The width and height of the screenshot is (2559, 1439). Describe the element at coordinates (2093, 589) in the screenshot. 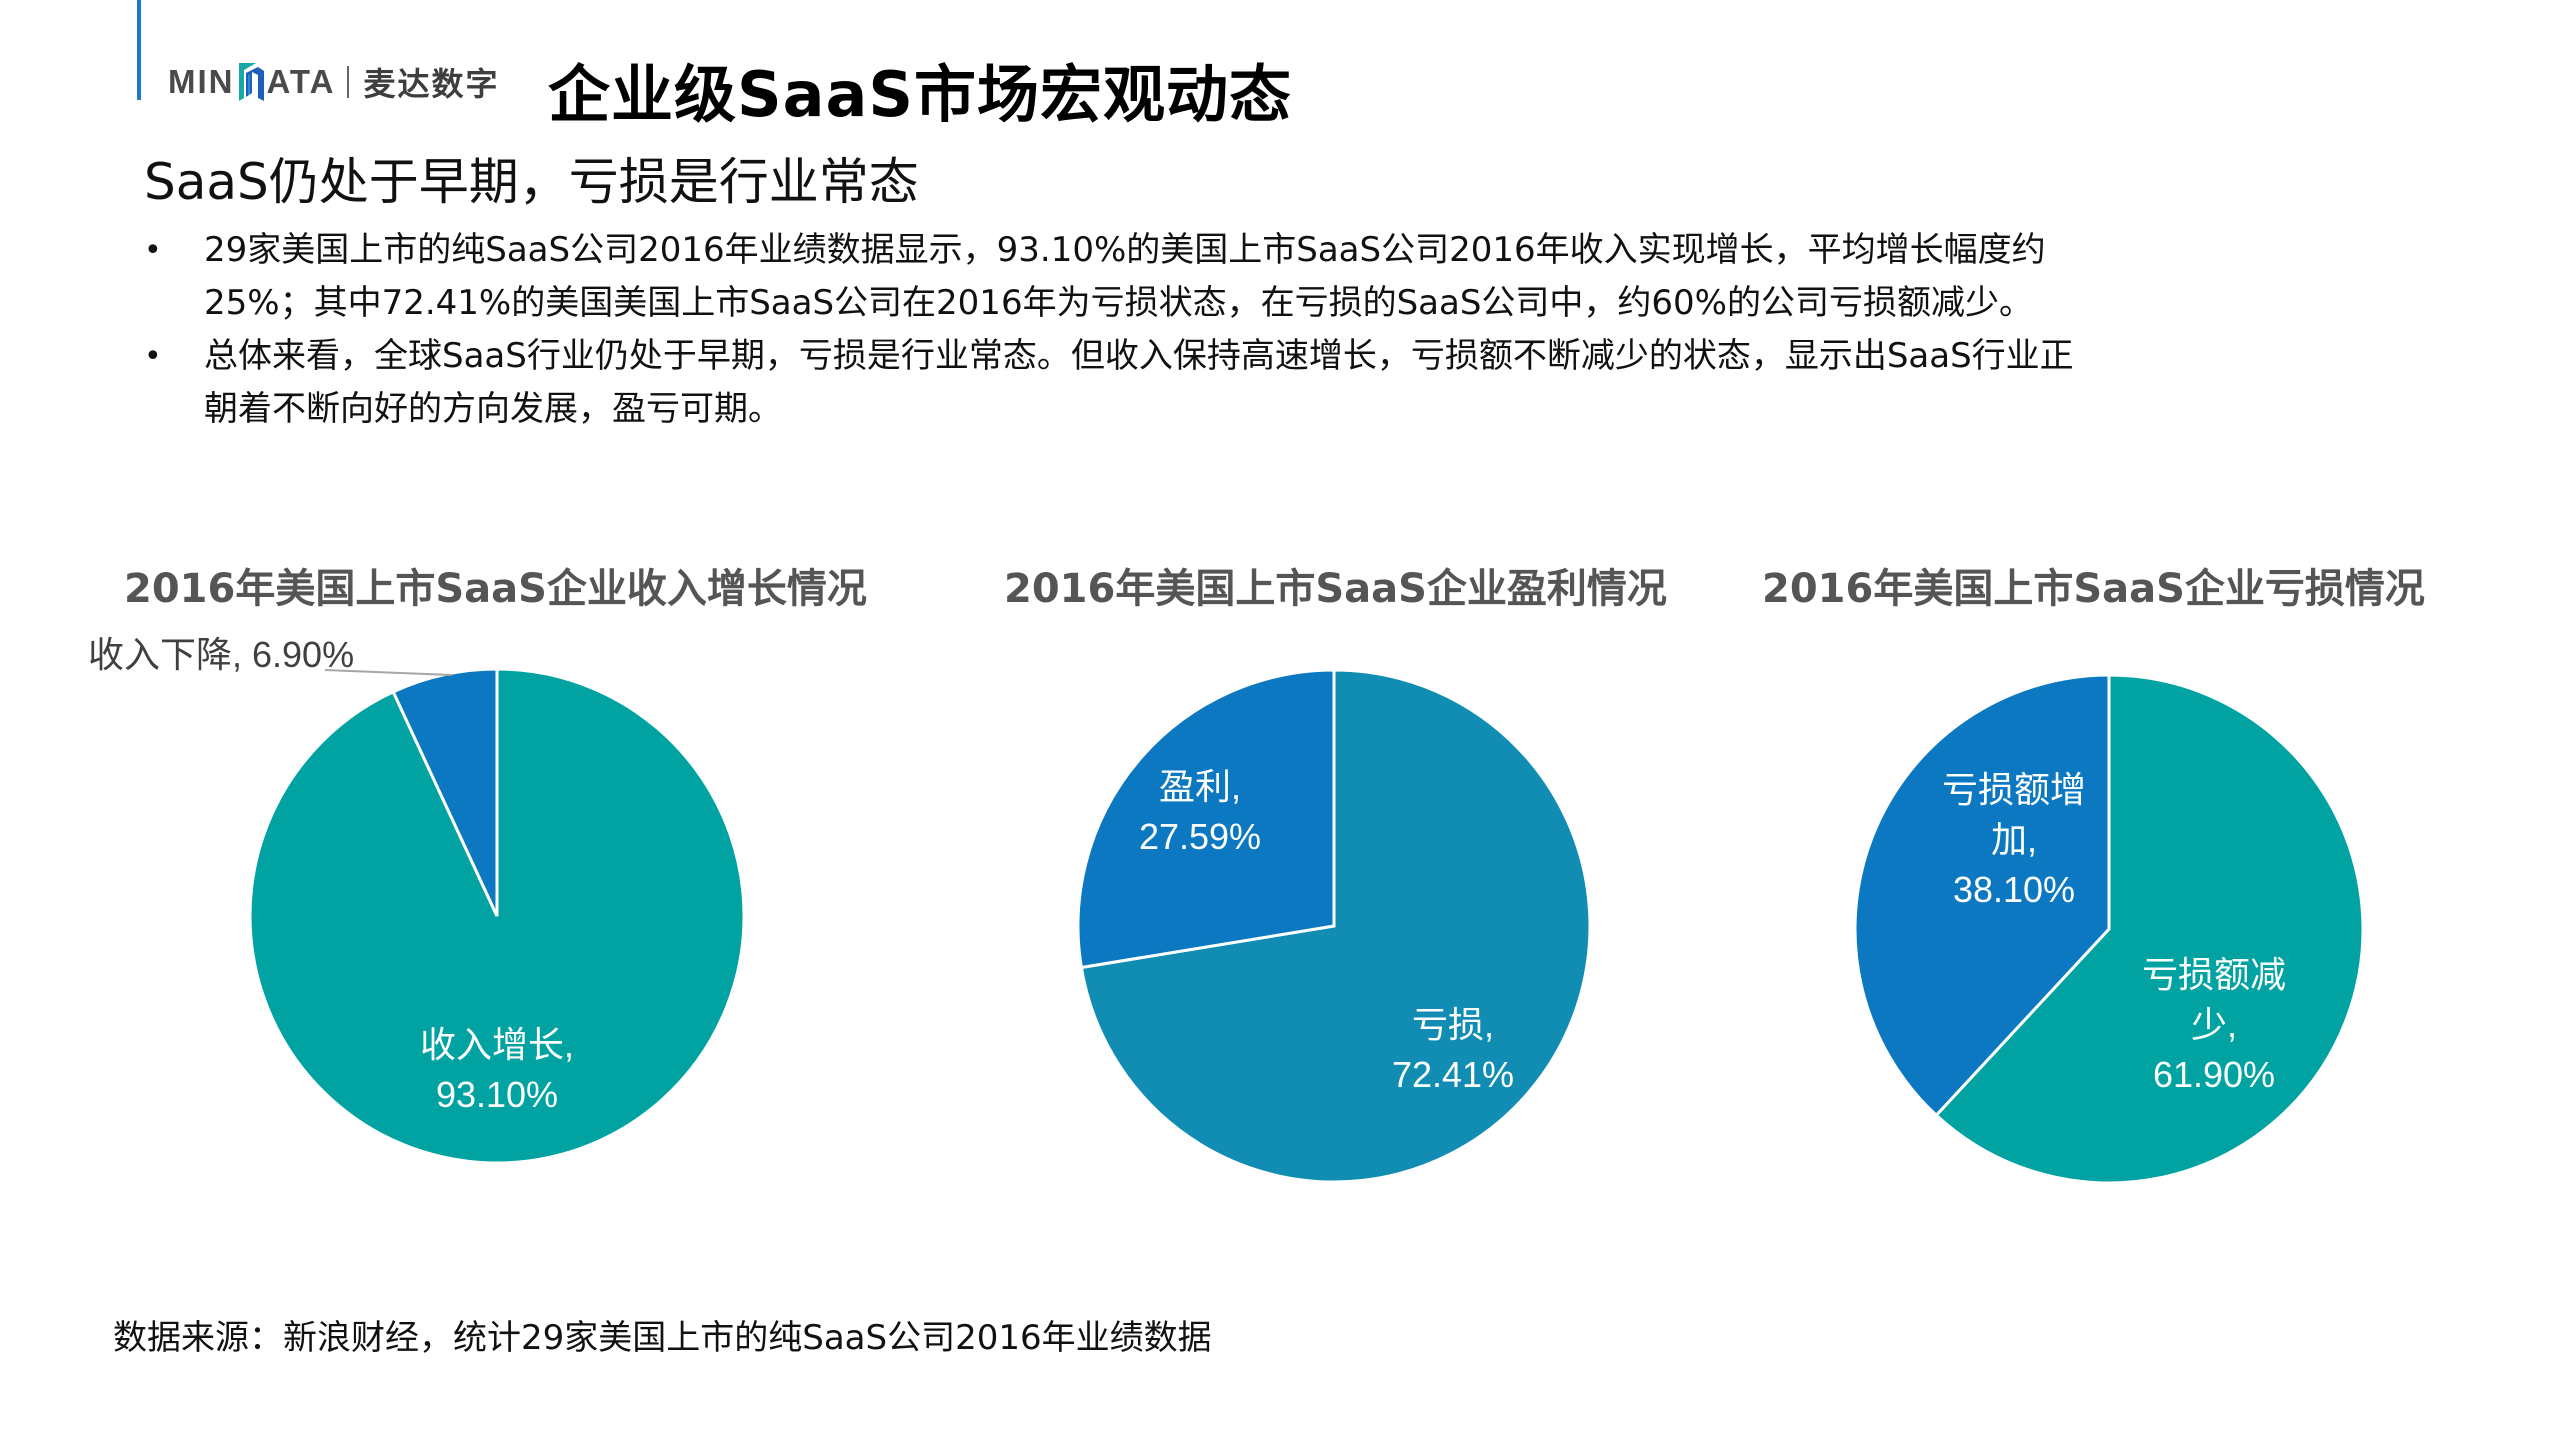

I see `chart-title-loss: 2016年美国上市SaaS企业亏损情况` at that location.